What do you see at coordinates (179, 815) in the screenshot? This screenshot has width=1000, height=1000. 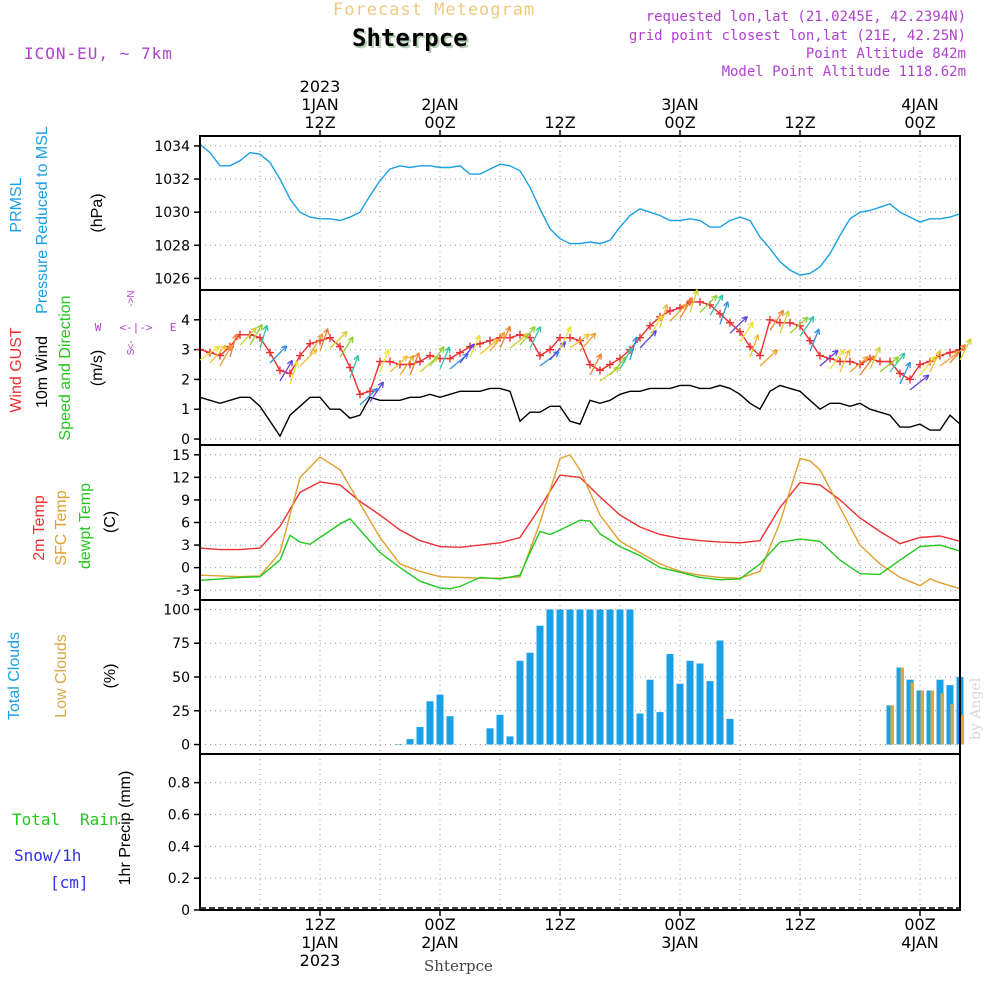 I see `y-tick-label: 0.6` at bounding box center [179, 815].